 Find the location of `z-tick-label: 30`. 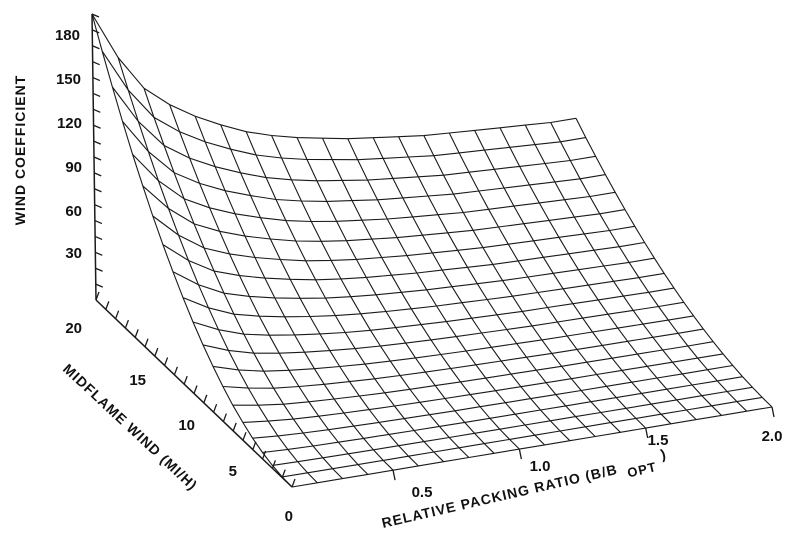

z-tick-label: 30 is located at coordinates (73, 253).